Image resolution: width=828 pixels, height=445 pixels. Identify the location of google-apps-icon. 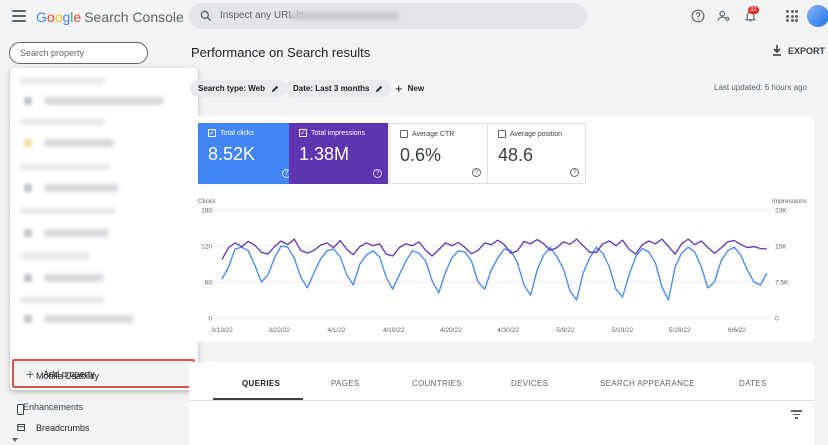
(792, 16).